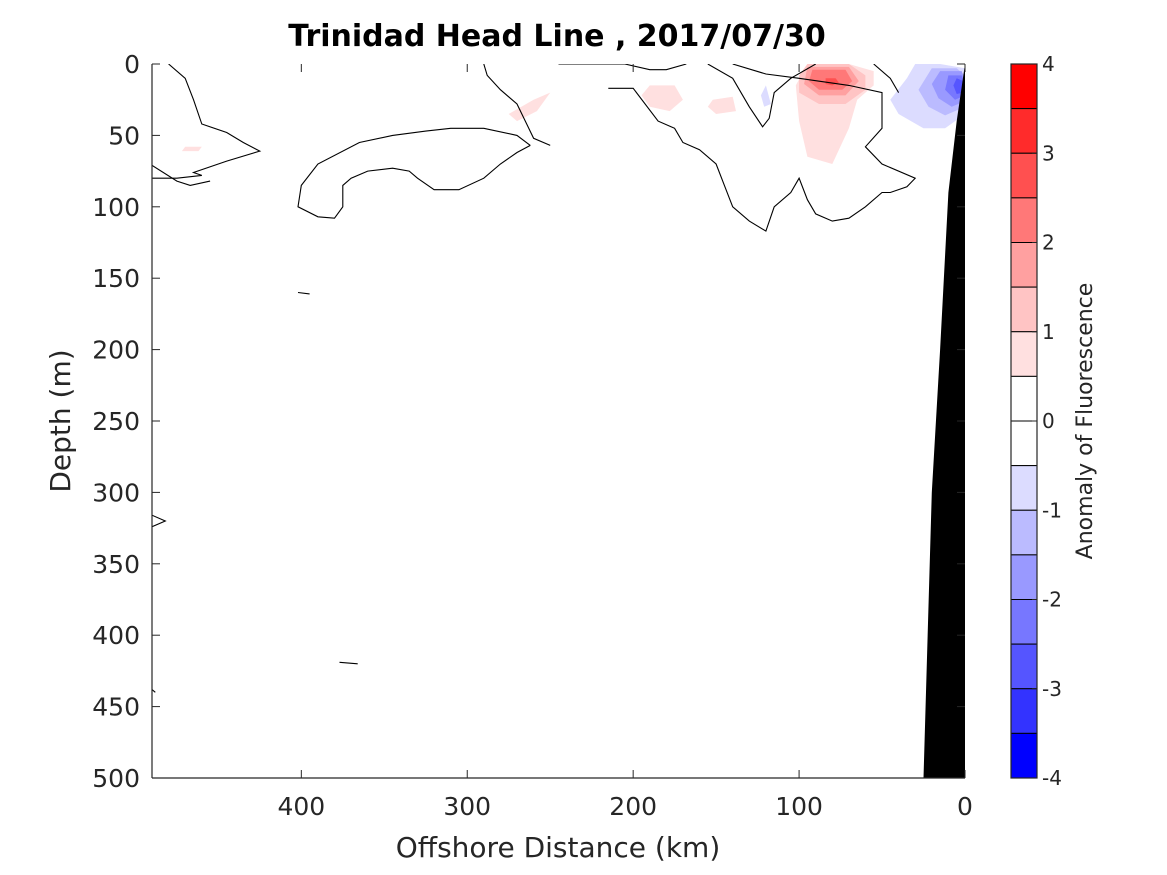  Describe the element at coordinates (944, 421) in the screenshot. I see `seafloor-bathymetry` at that location.